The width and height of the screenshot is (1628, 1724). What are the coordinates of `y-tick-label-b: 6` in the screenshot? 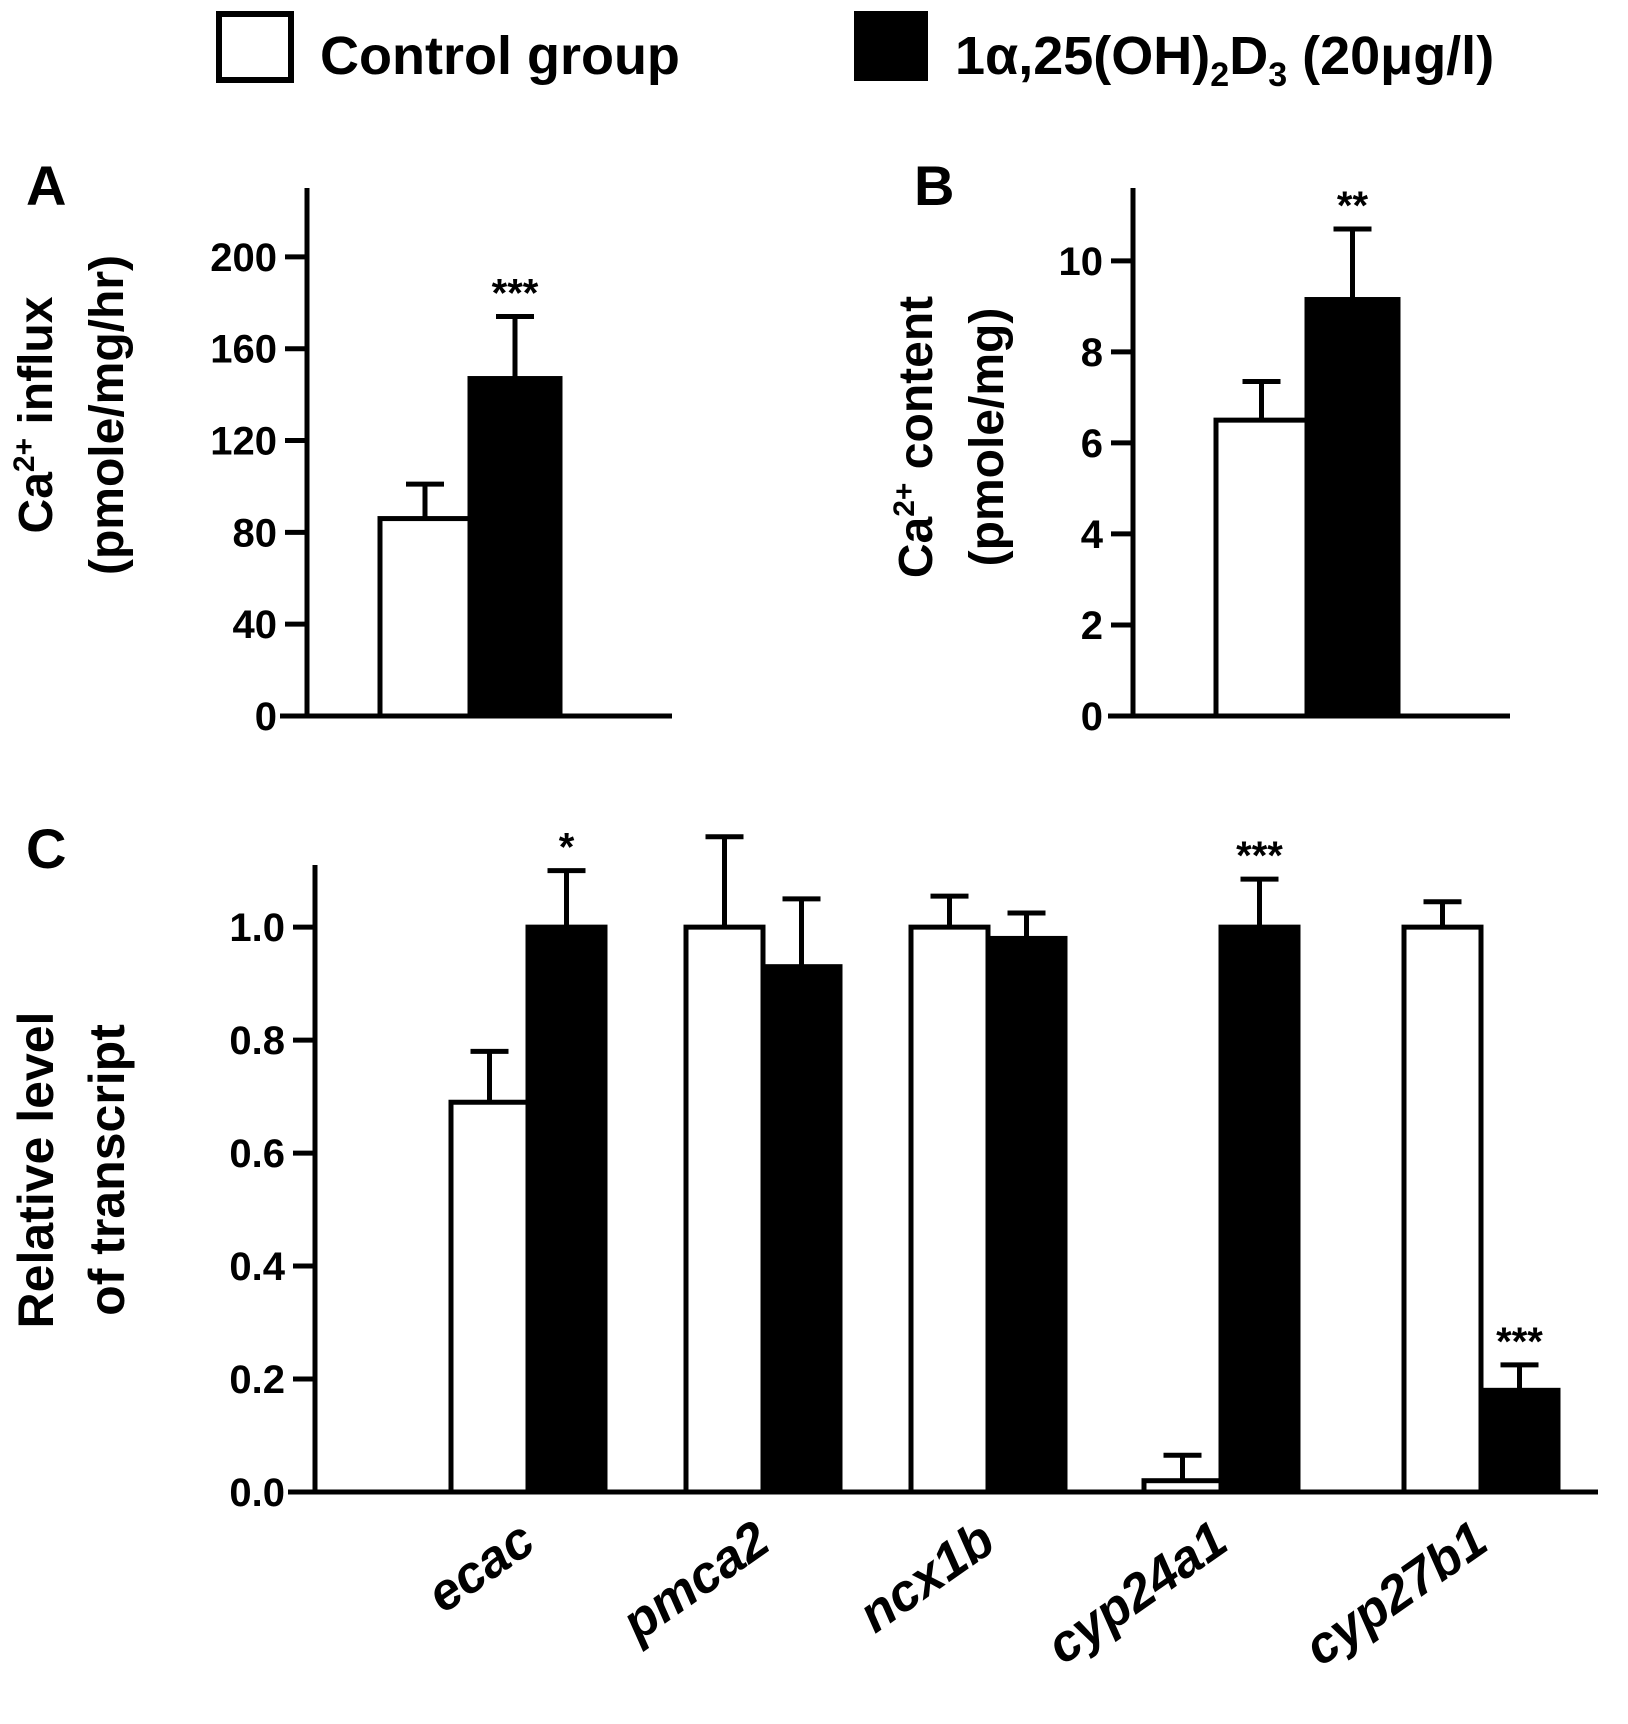 It's located at (1092, 444).